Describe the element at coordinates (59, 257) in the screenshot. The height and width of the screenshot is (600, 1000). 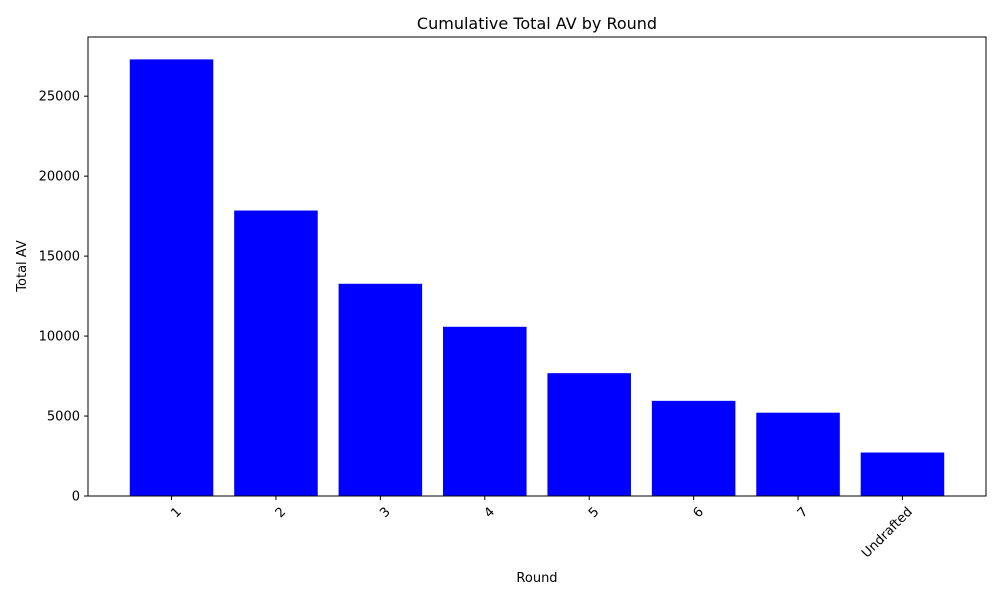
I see `y-tick-label: 15000` at that location.